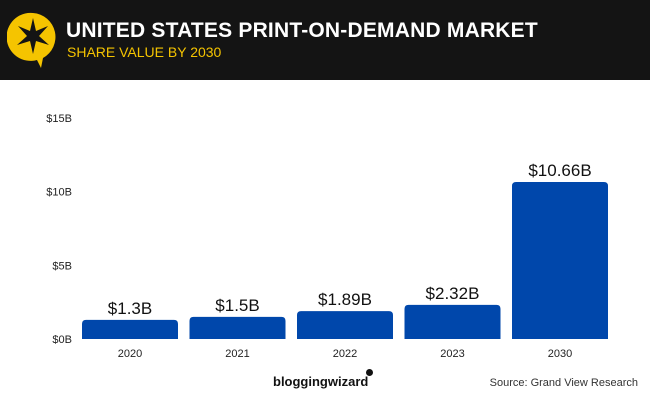  Describe the element at coordinates (563, 383) in the screenshot. I see `source-note: Source: Grand View Research` at that location.